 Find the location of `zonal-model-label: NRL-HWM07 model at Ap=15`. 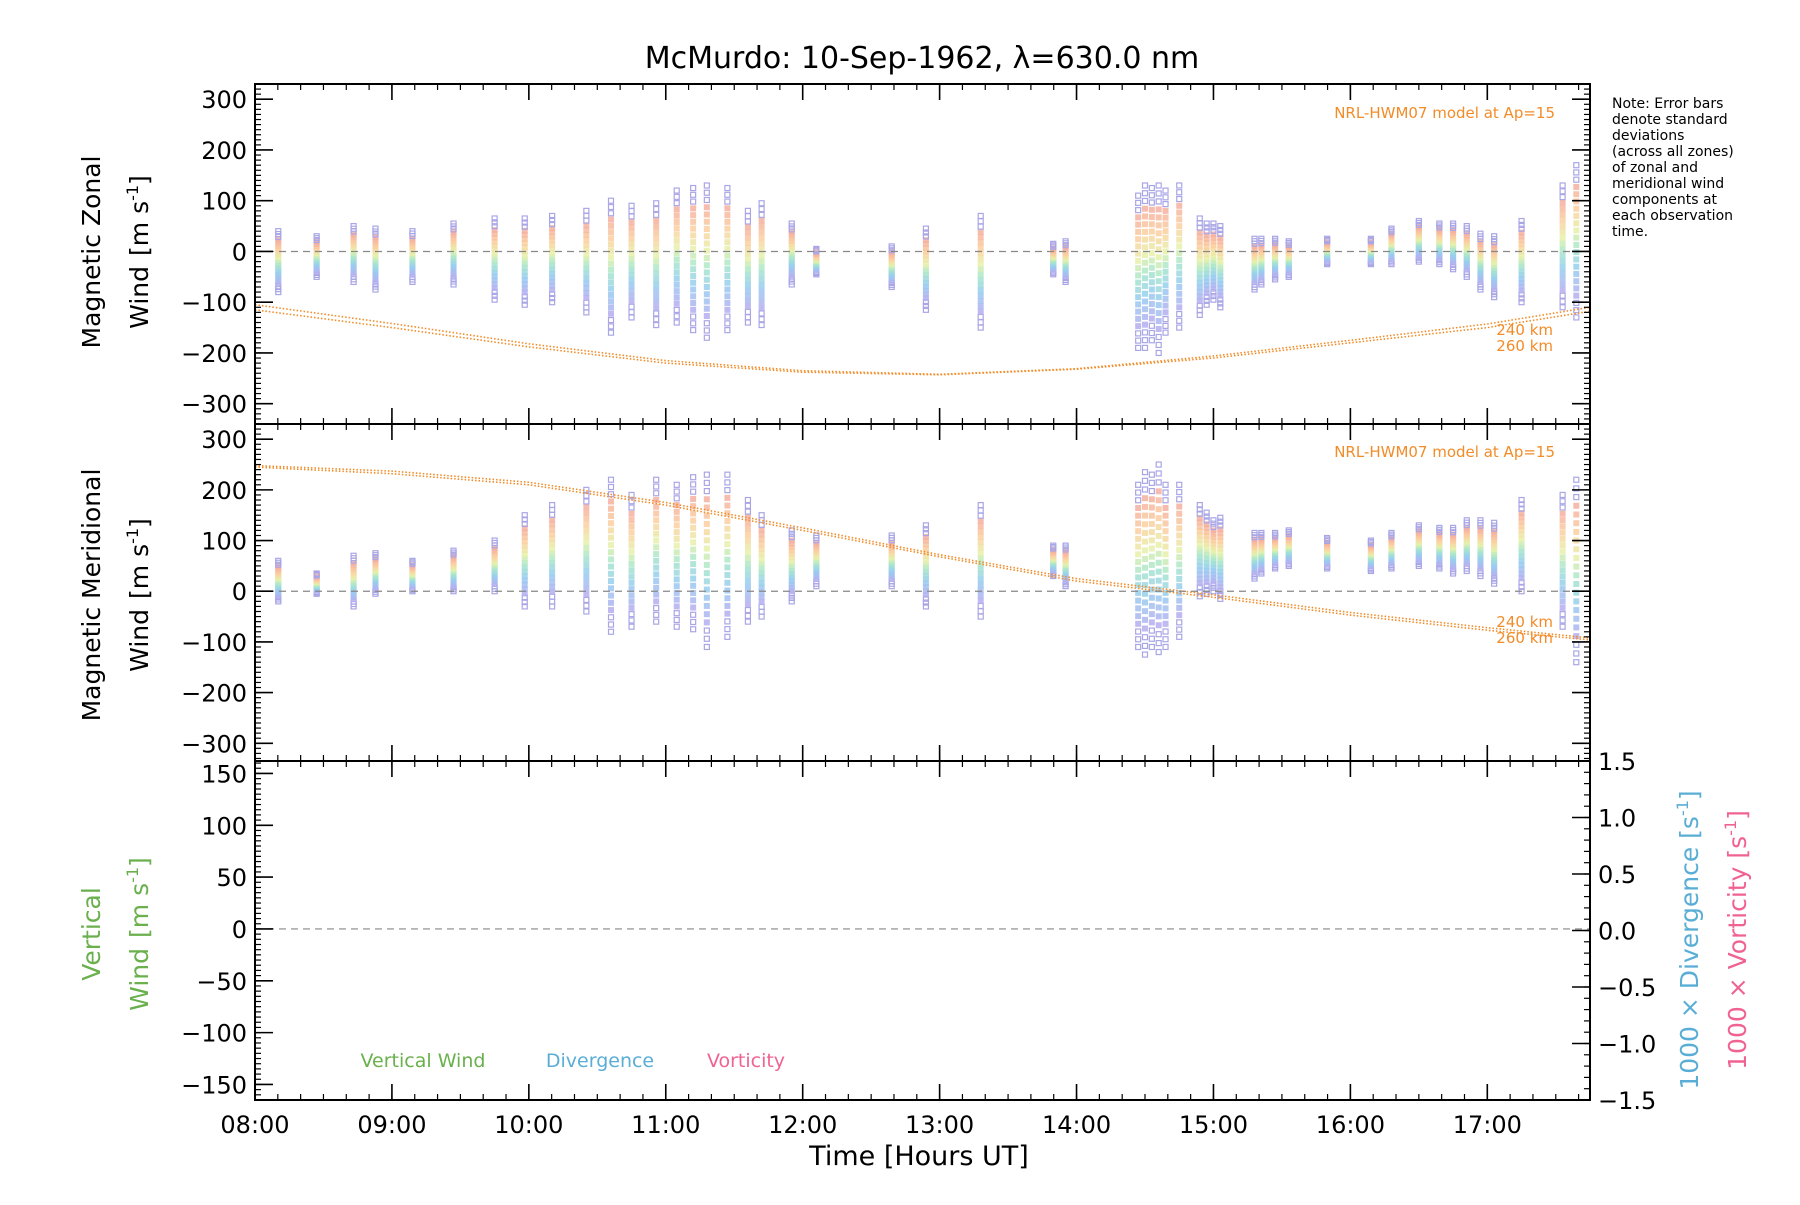

zonal-model-label: NRL-HWM07 model at Ap=15 is located at coordinates (1444, 113).